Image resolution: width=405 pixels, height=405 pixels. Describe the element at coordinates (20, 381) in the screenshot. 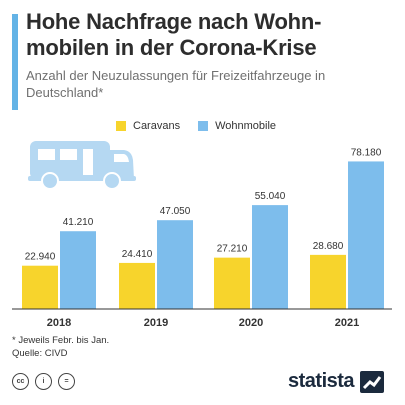

I see `cc-icon: cc` at that location.